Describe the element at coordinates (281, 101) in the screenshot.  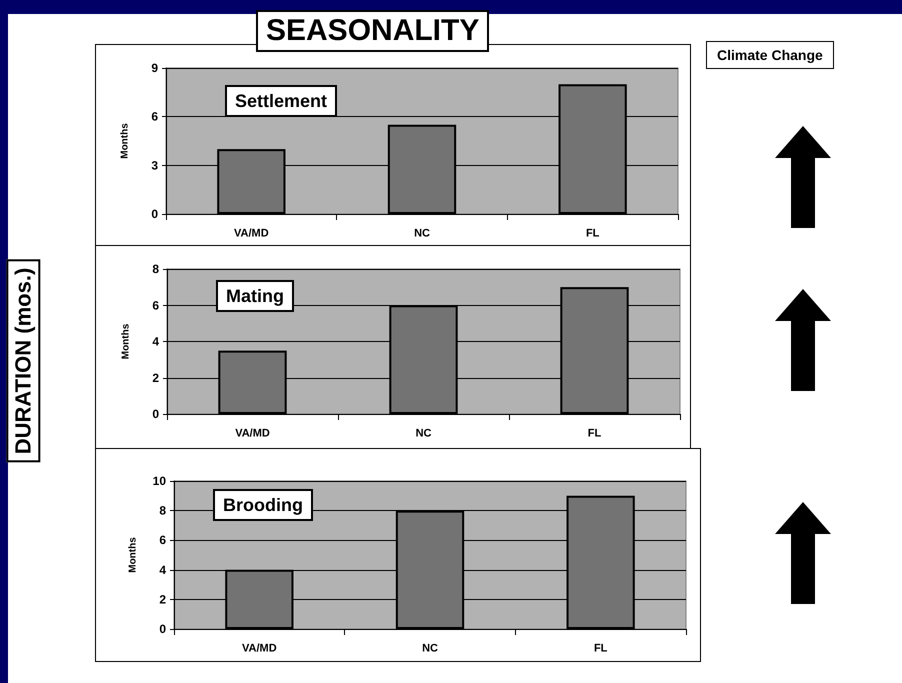
I see `text: Settlement` at that location.